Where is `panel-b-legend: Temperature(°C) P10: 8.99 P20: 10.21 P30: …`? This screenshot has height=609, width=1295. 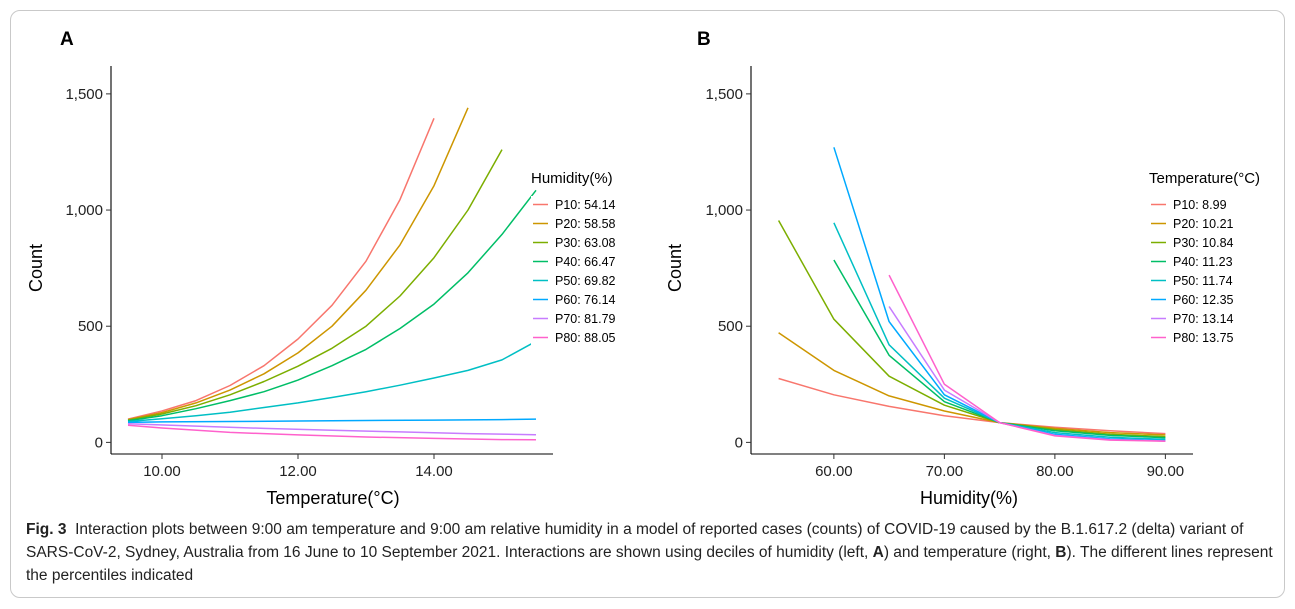
panel-b-legend: Temperature(°C) P10: 8.99 P20: 10.21 P30: … is located at coordinates (1204, 258).